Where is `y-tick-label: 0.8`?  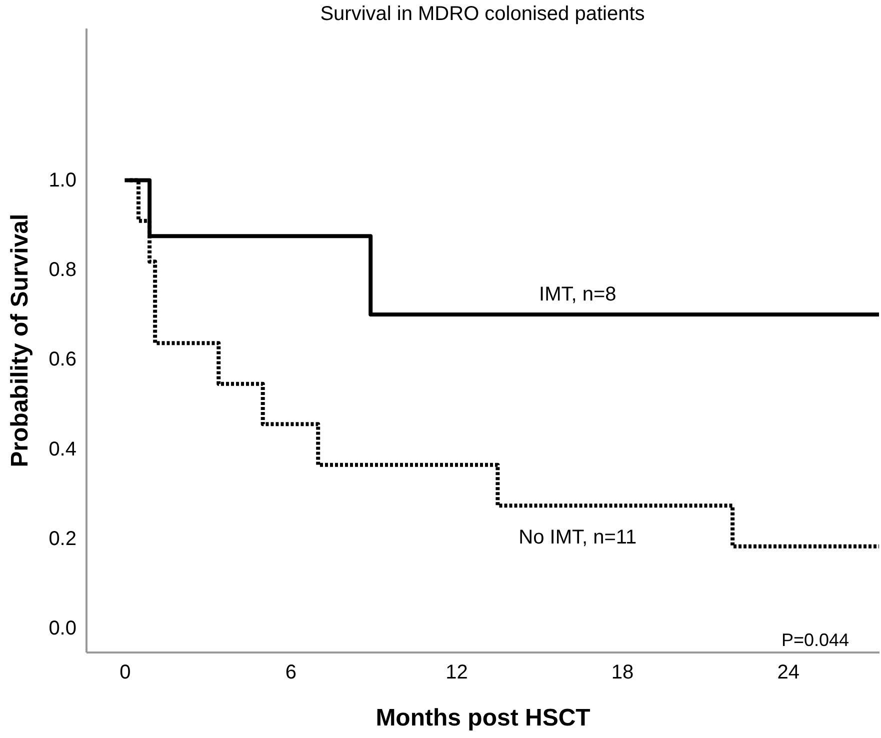
y-tick-label: 0.8 is located at coordinates (62, 270).